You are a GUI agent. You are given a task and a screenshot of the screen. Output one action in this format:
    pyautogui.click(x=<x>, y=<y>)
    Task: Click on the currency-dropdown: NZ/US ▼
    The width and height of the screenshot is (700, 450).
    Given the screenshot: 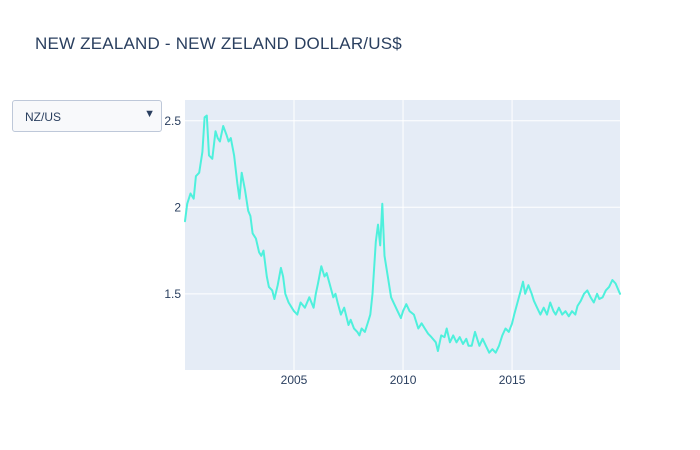 What is the action you would take?
    pyautogui.click(x=87, y=116)
    